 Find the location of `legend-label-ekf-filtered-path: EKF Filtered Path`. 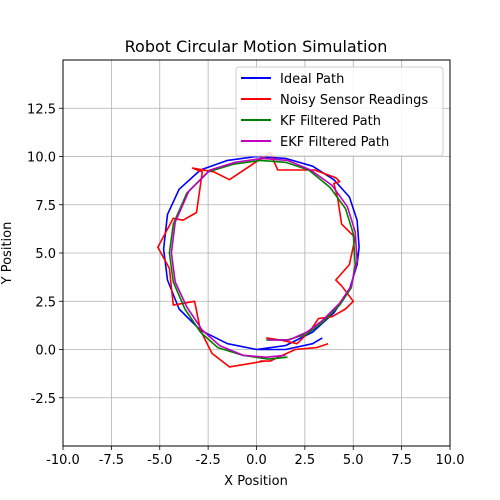

legend-label-ekf-filtered-path: EKF Filtered Path is located at coordinates (334, 142).